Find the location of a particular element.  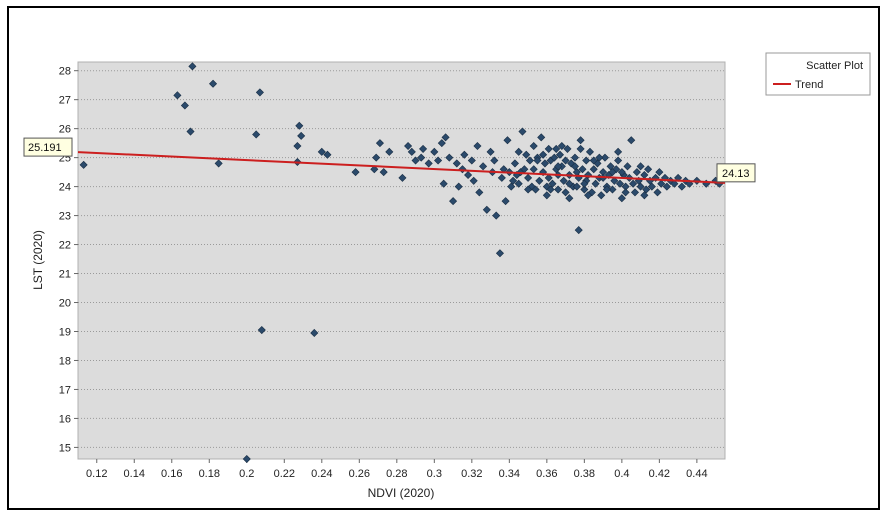

x-tick-label: 0.18 is located at coordinates (209, 474).